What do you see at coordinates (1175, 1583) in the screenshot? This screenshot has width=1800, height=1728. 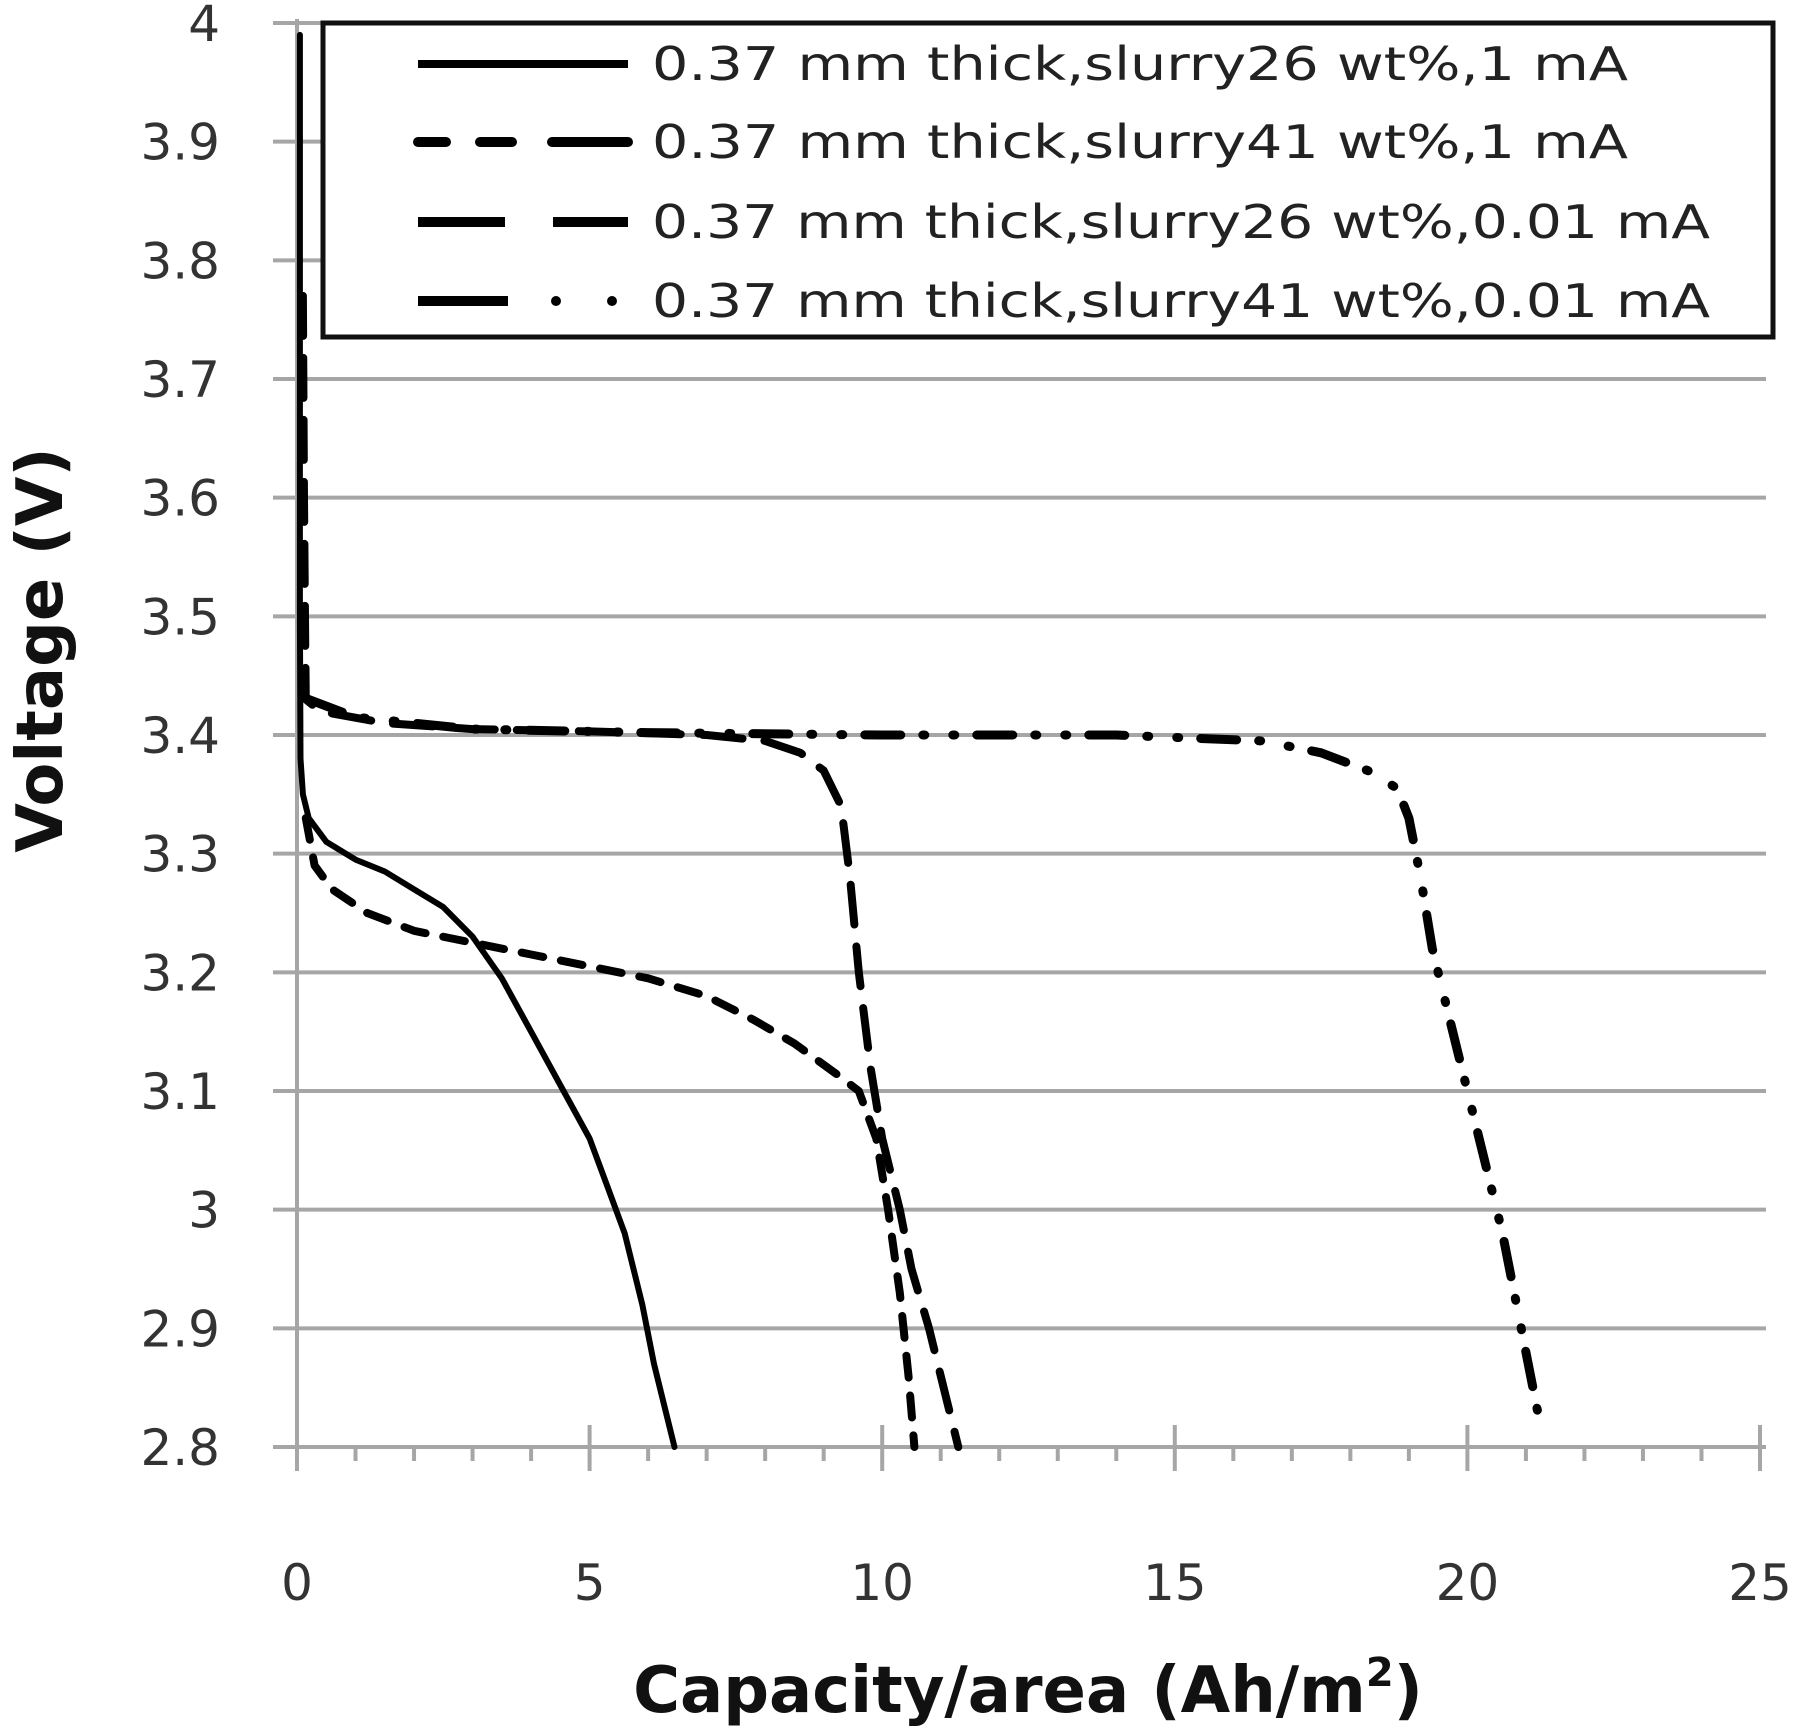 I see `x-tick-label: 15` at bounding box center [1175, 1583].